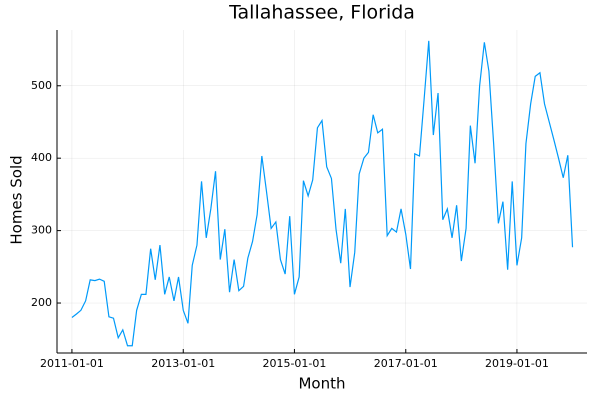  I want to click on x-tick-label: 2019-01-01, so click(517, 363).